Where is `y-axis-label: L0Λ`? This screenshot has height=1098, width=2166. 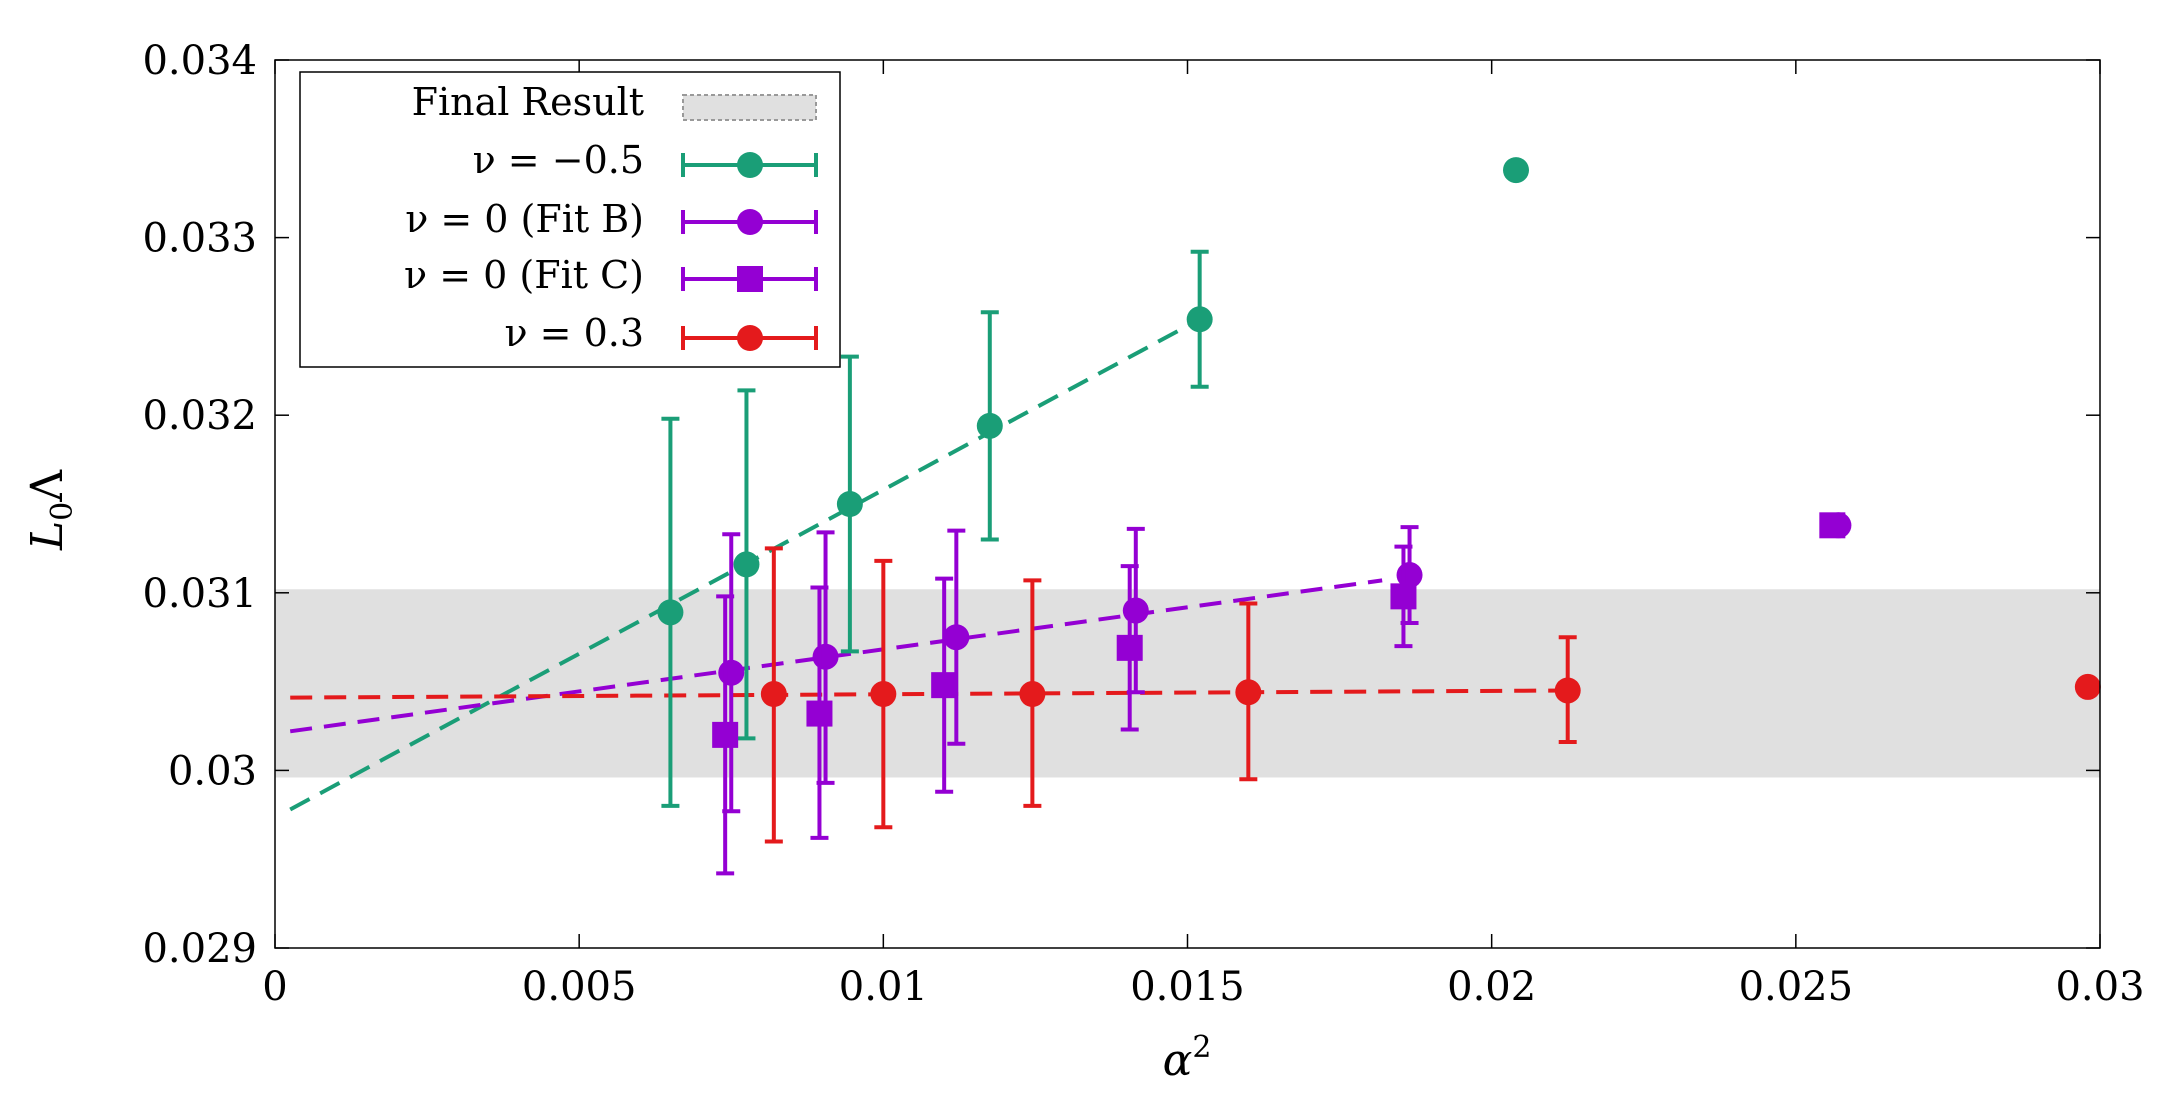
y-axis-label: L0Λ is located at coordinates (51, 510).